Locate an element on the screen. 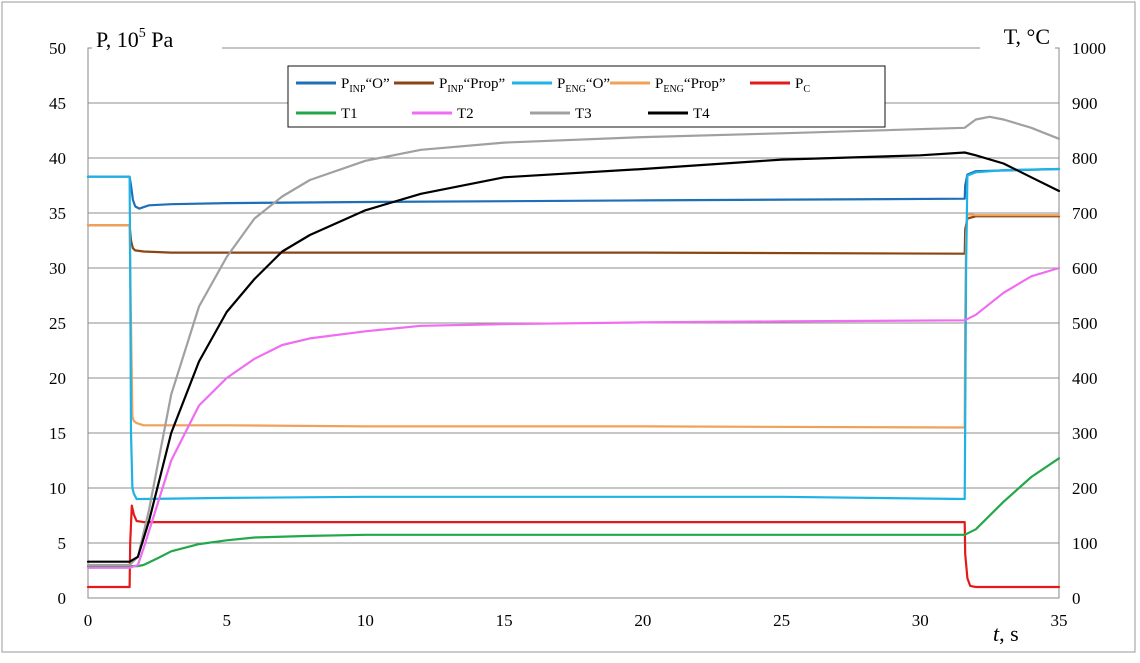  x-tick-label: 20 is located at coordinates (642, 620).